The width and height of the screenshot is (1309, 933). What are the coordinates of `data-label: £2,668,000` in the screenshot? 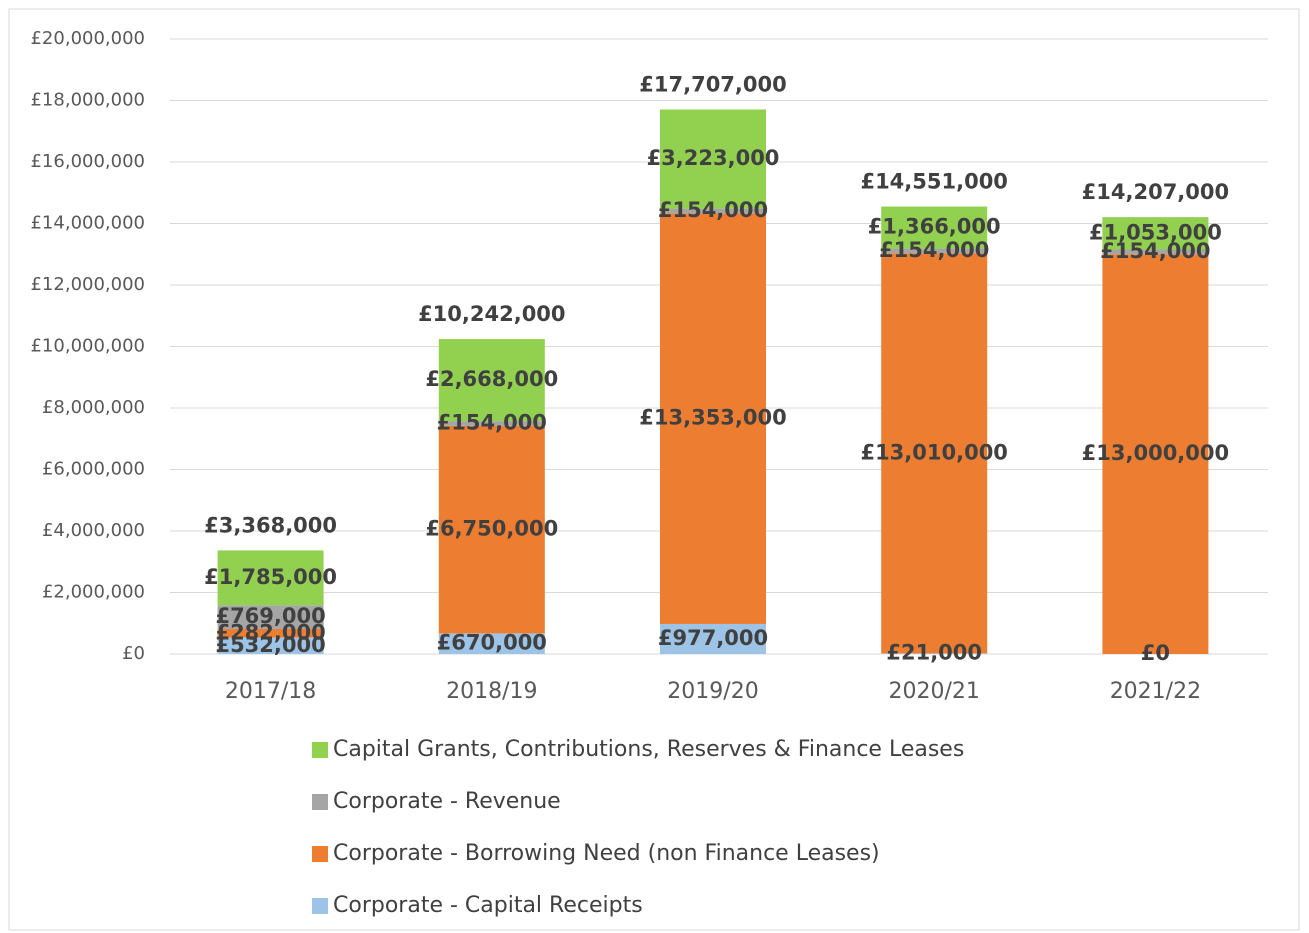 It's located at (491, 379).